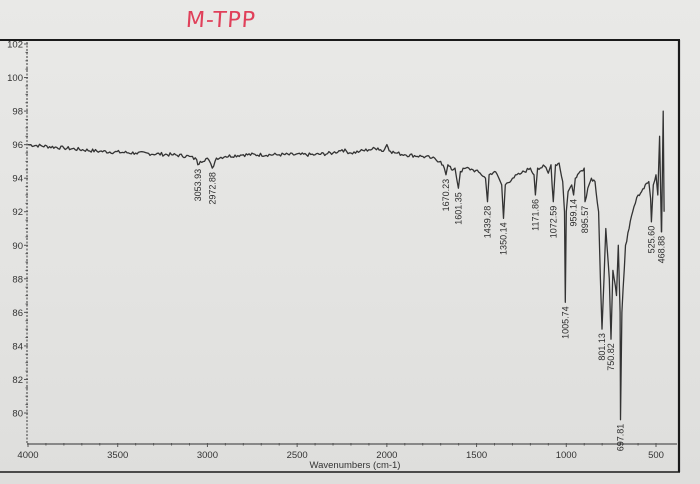 This screenshot has height=484, width=700. Describe the element at coordinates (17, 279) in the screenshot. I see `y-tick-label: 88` at that location.